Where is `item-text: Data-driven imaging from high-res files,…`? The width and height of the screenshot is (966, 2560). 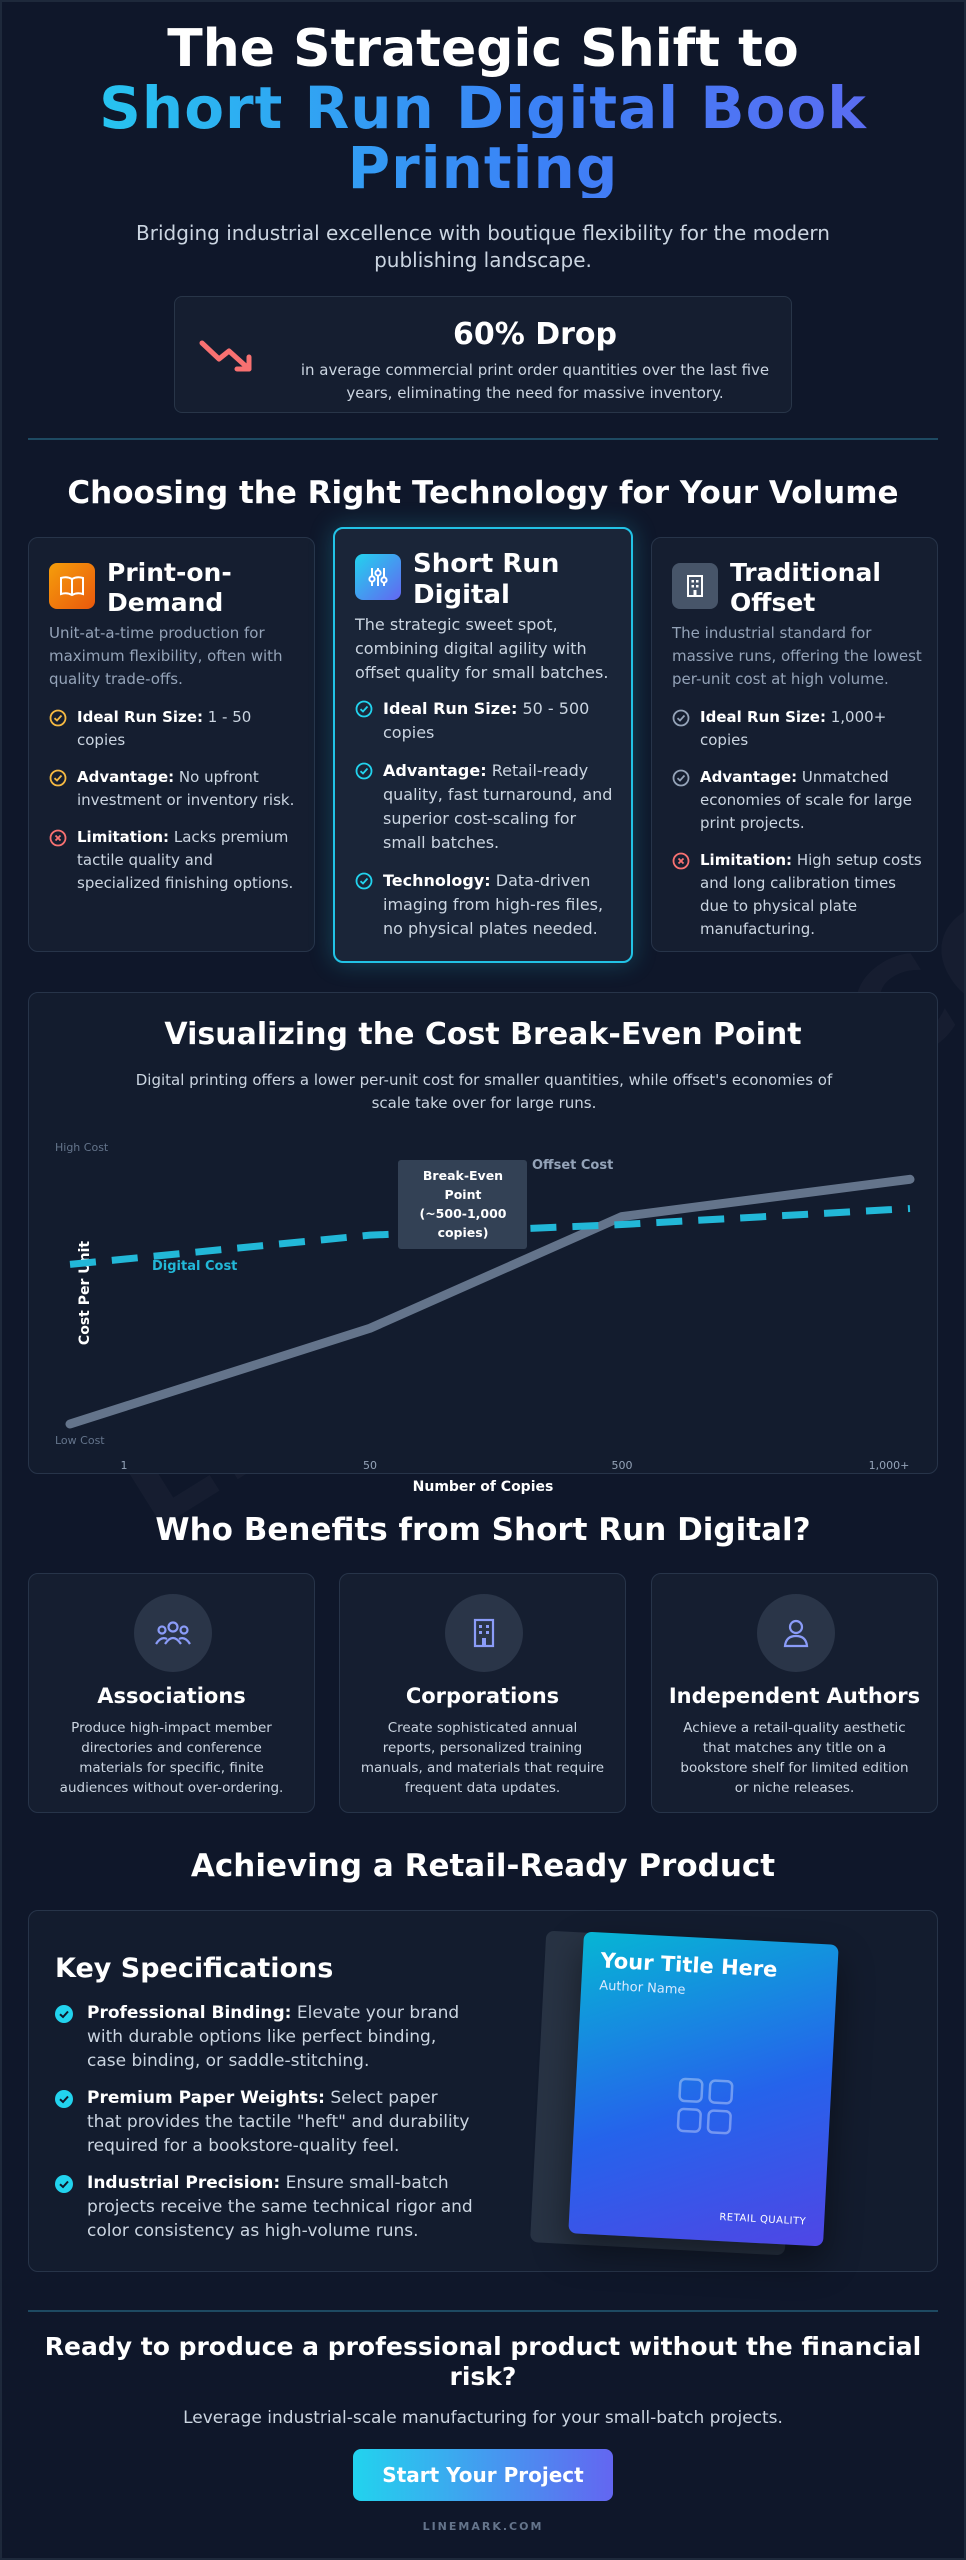
item-text: Data-driven imaging from high-res files,… is located at coordinates (493, 904).